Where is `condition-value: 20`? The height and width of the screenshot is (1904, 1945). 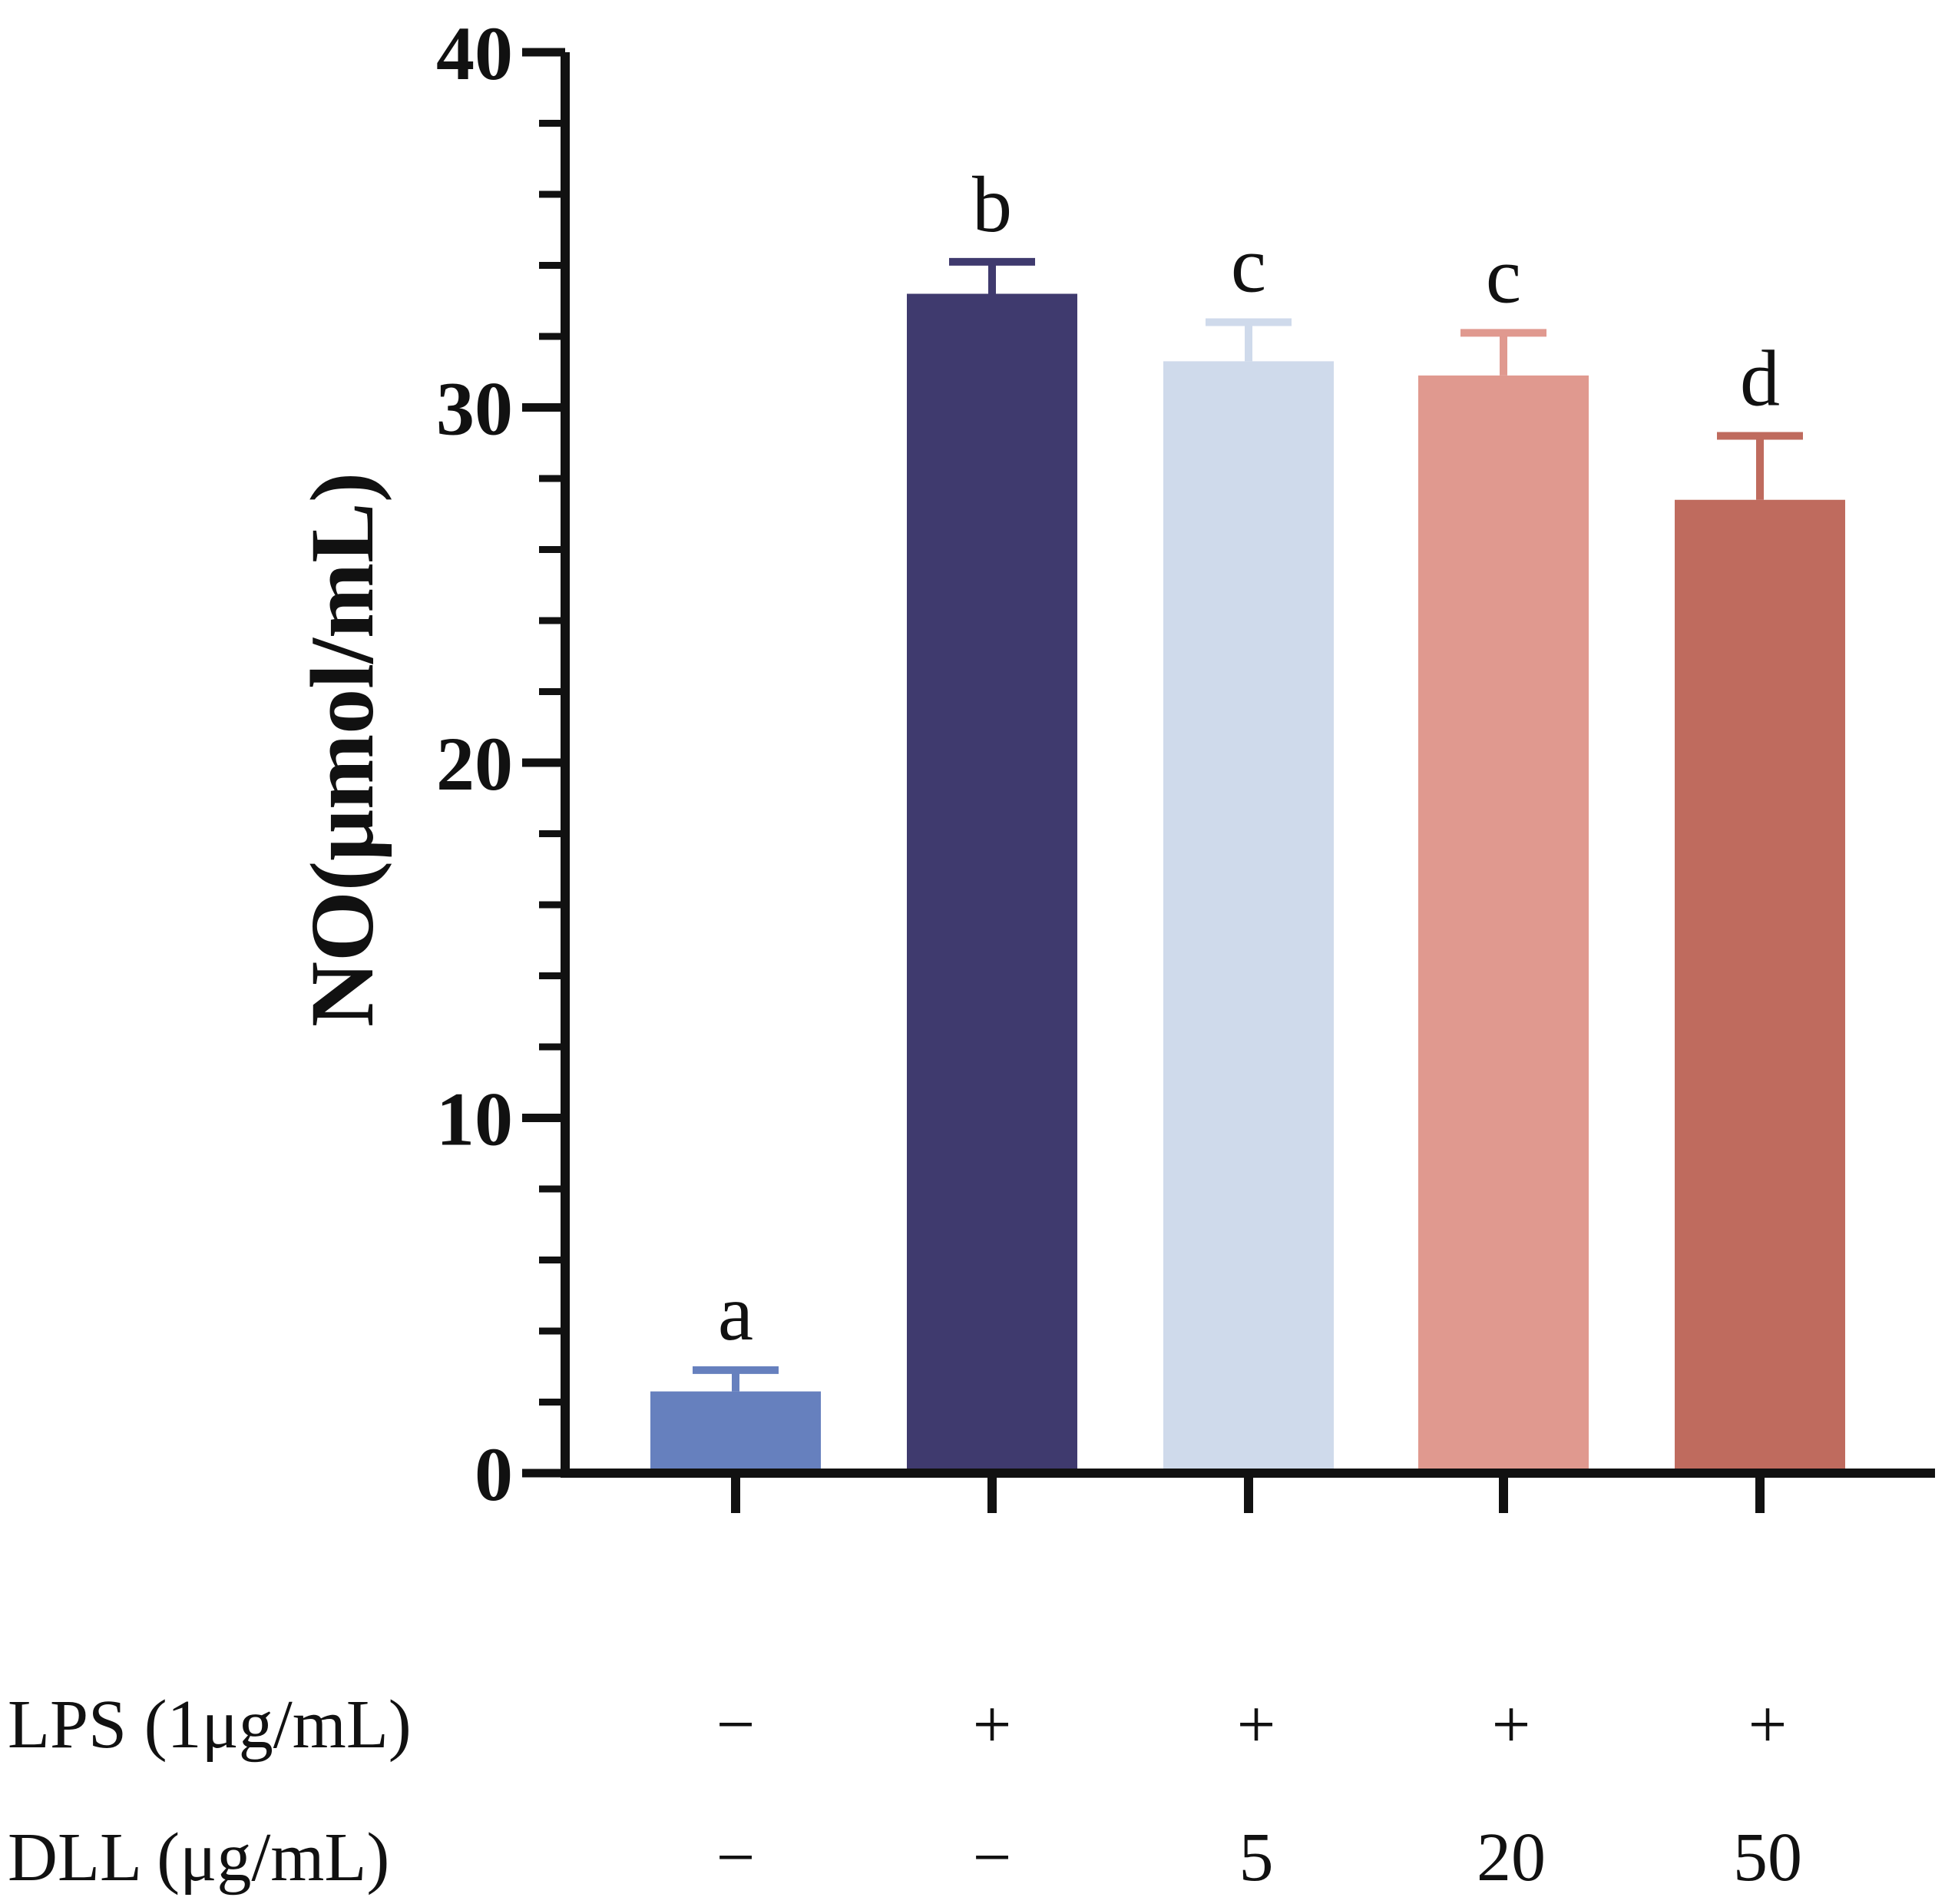 condition-value: 20 is located at coordinates (1511, 1858).